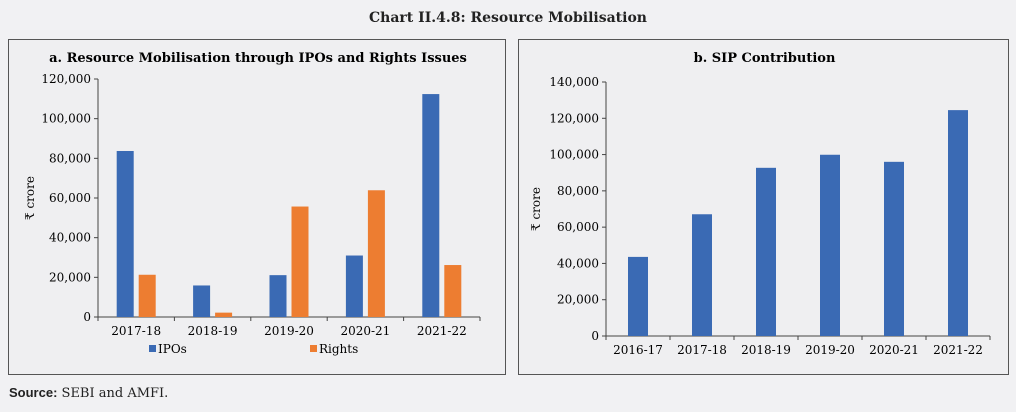 This screenshot has height=412, width=1016. I want to click on legend-swatch-ipos, so click(152, 348).